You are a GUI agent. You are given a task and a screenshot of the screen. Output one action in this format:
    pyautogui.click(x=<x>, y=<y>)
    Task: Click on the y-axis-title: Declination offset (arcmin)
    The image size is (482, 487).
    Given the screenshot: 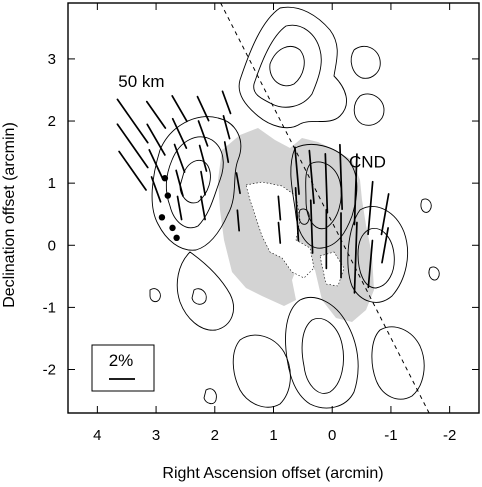 What is the action you would take?
    pyautogui.click(x=9, y=215)
    